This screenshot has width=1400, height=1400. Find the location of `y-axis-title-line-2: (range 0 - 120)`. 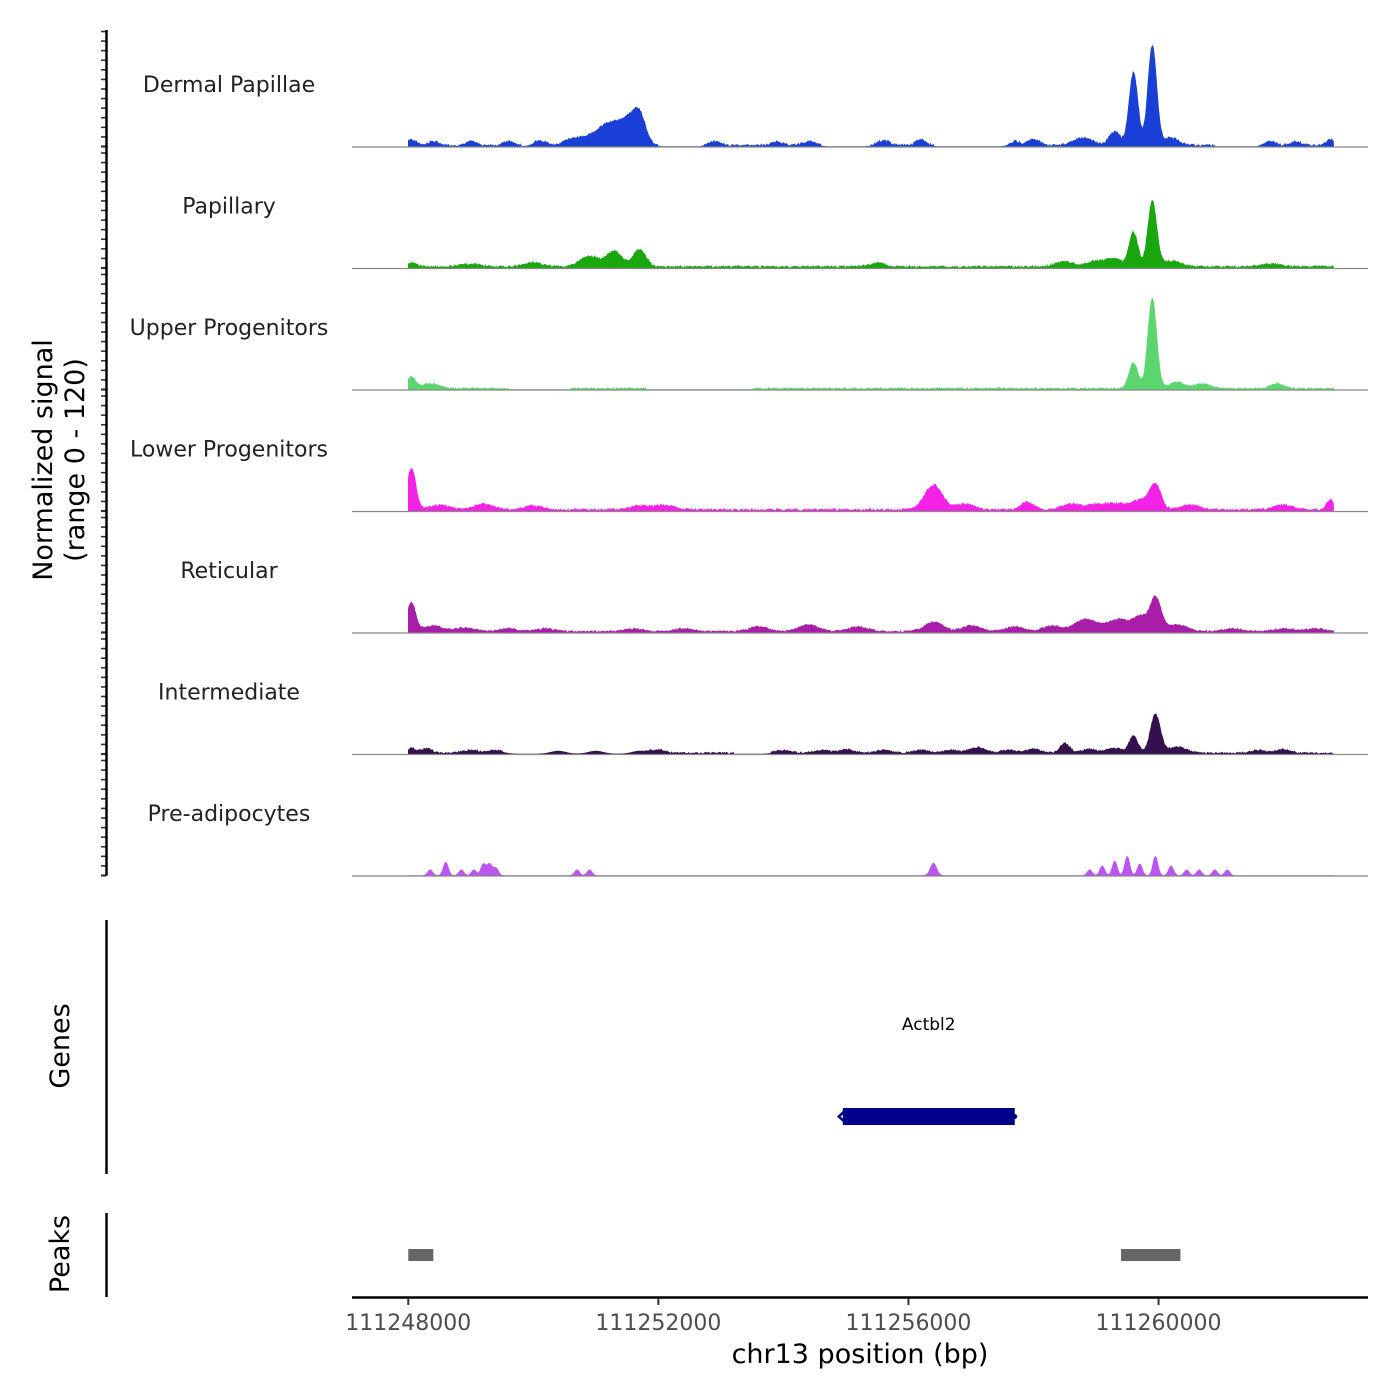

y-axis-title-line-2: (range 0 - 120) is located at coordinates (75, 460).